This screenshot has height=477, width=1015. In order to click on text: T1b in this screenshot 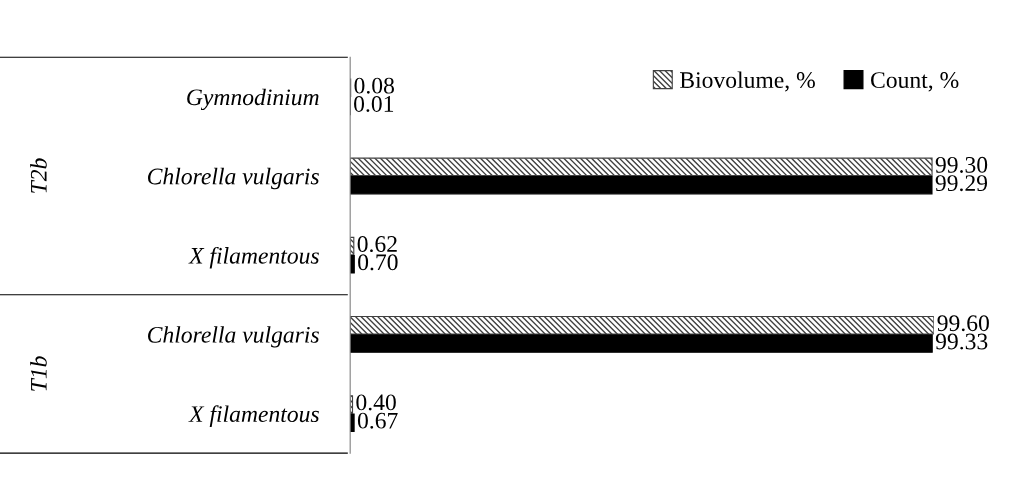, I will do `click(38, 373)`.